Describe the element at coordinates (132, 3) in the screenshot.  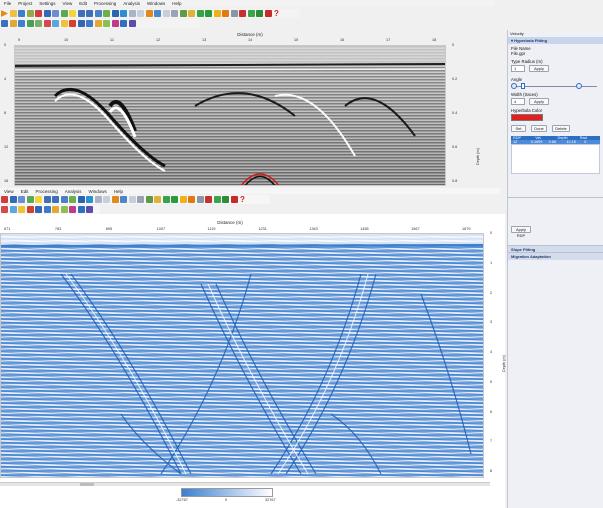
I see `menu-item-analysis: Analysis` at that location.